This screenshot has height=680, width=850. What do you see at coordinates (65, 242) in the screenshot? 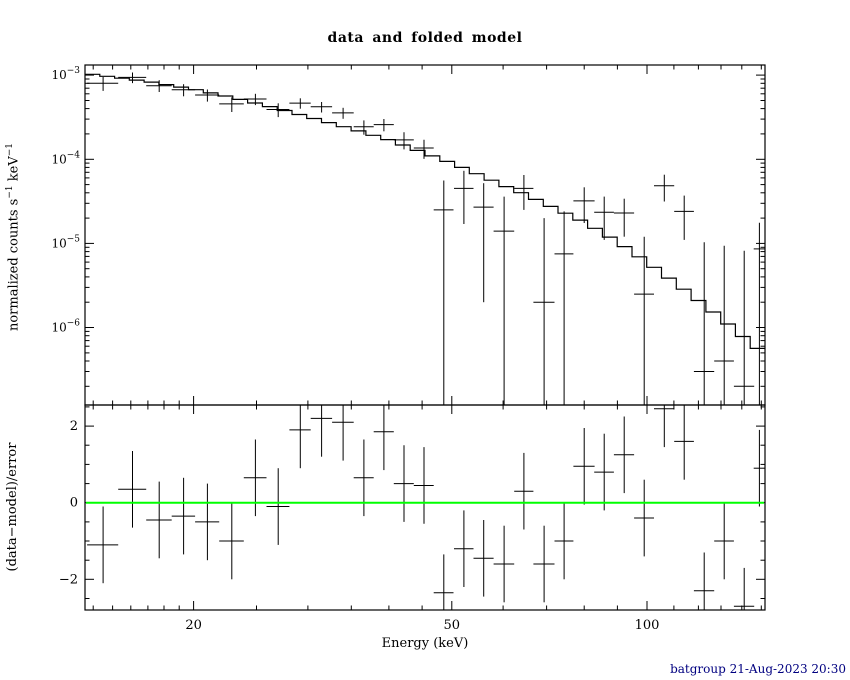
I see `y-tick-label: 10⁻⁵` at bounding box center [65, 242].